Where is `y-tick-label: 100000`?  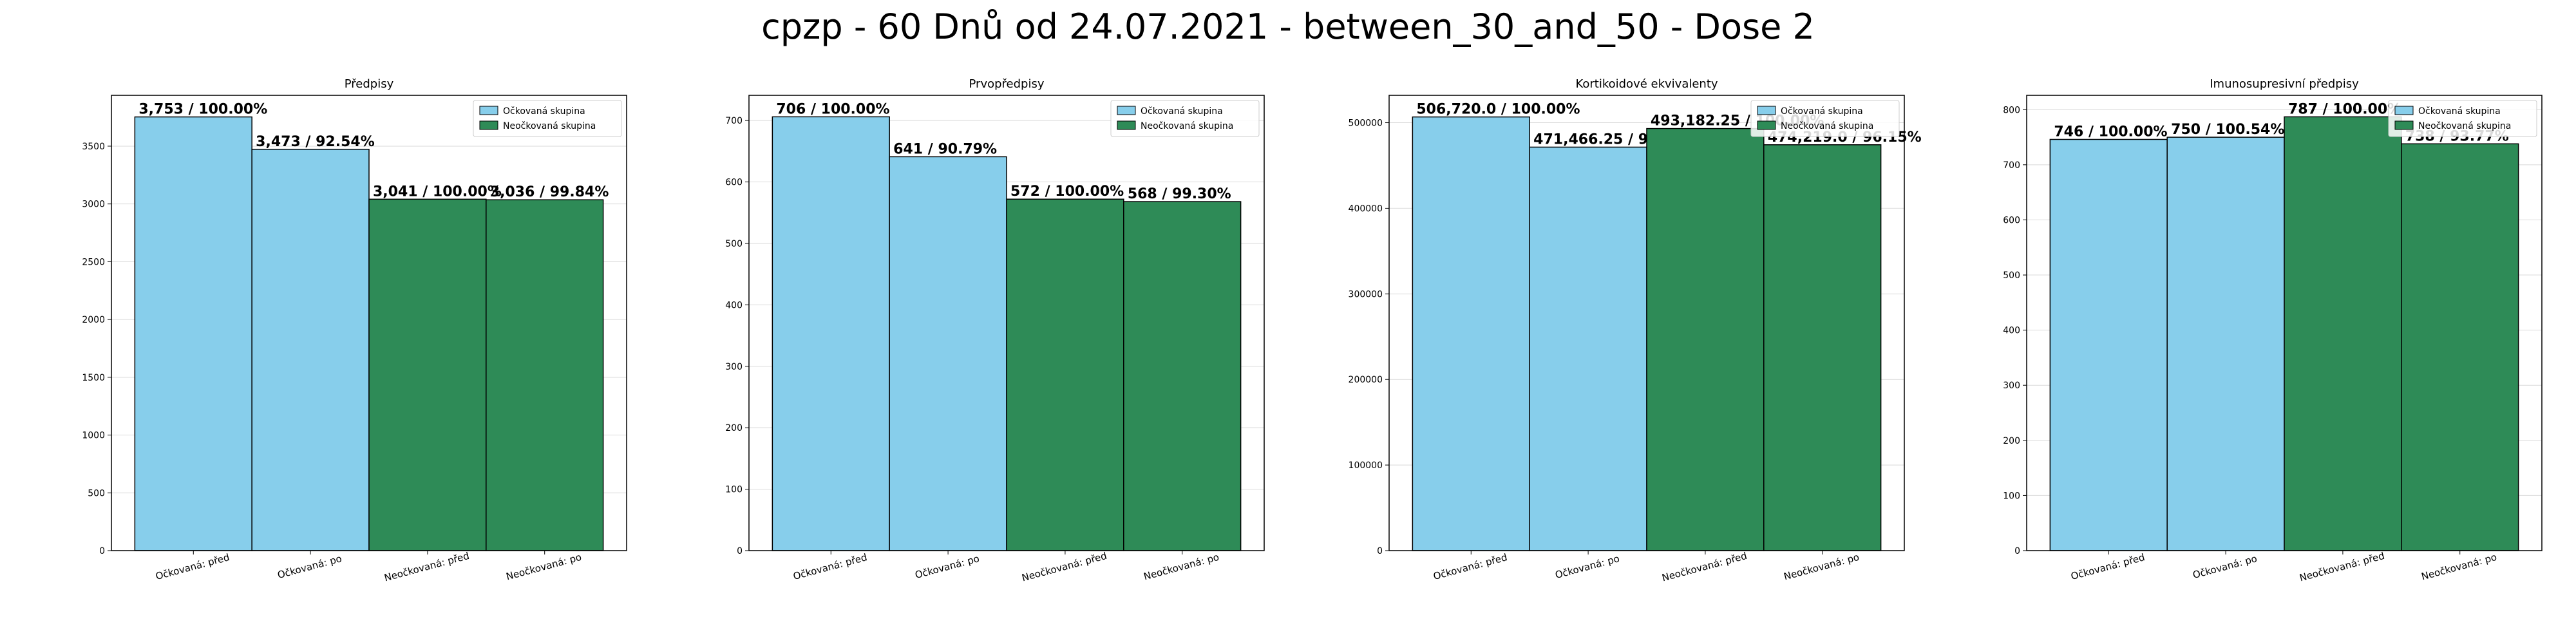 y-tick-label: 100000 is located at coordinates (1366, 465).